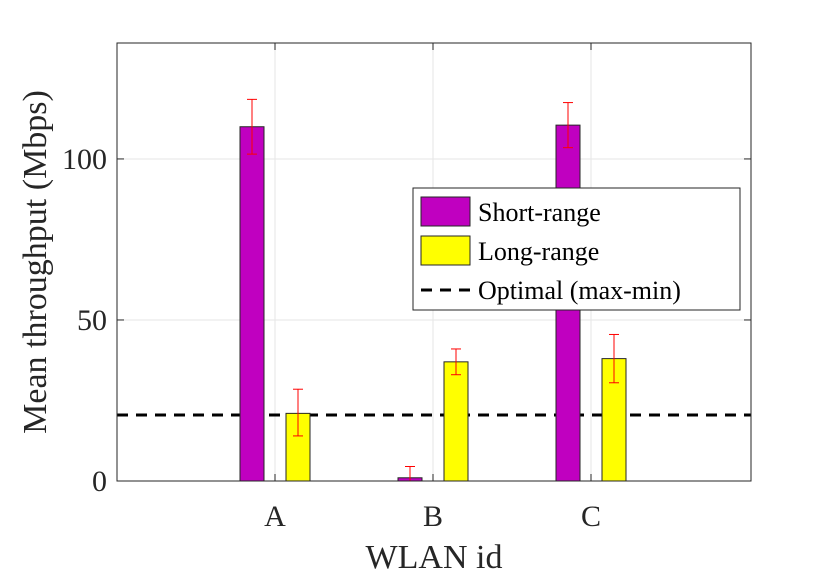 The height and width of the screenshot is (581, 830). Describe the element at coordinates (433, 516) in the screenshot. I see `x-tick-label-B: B` at that location.